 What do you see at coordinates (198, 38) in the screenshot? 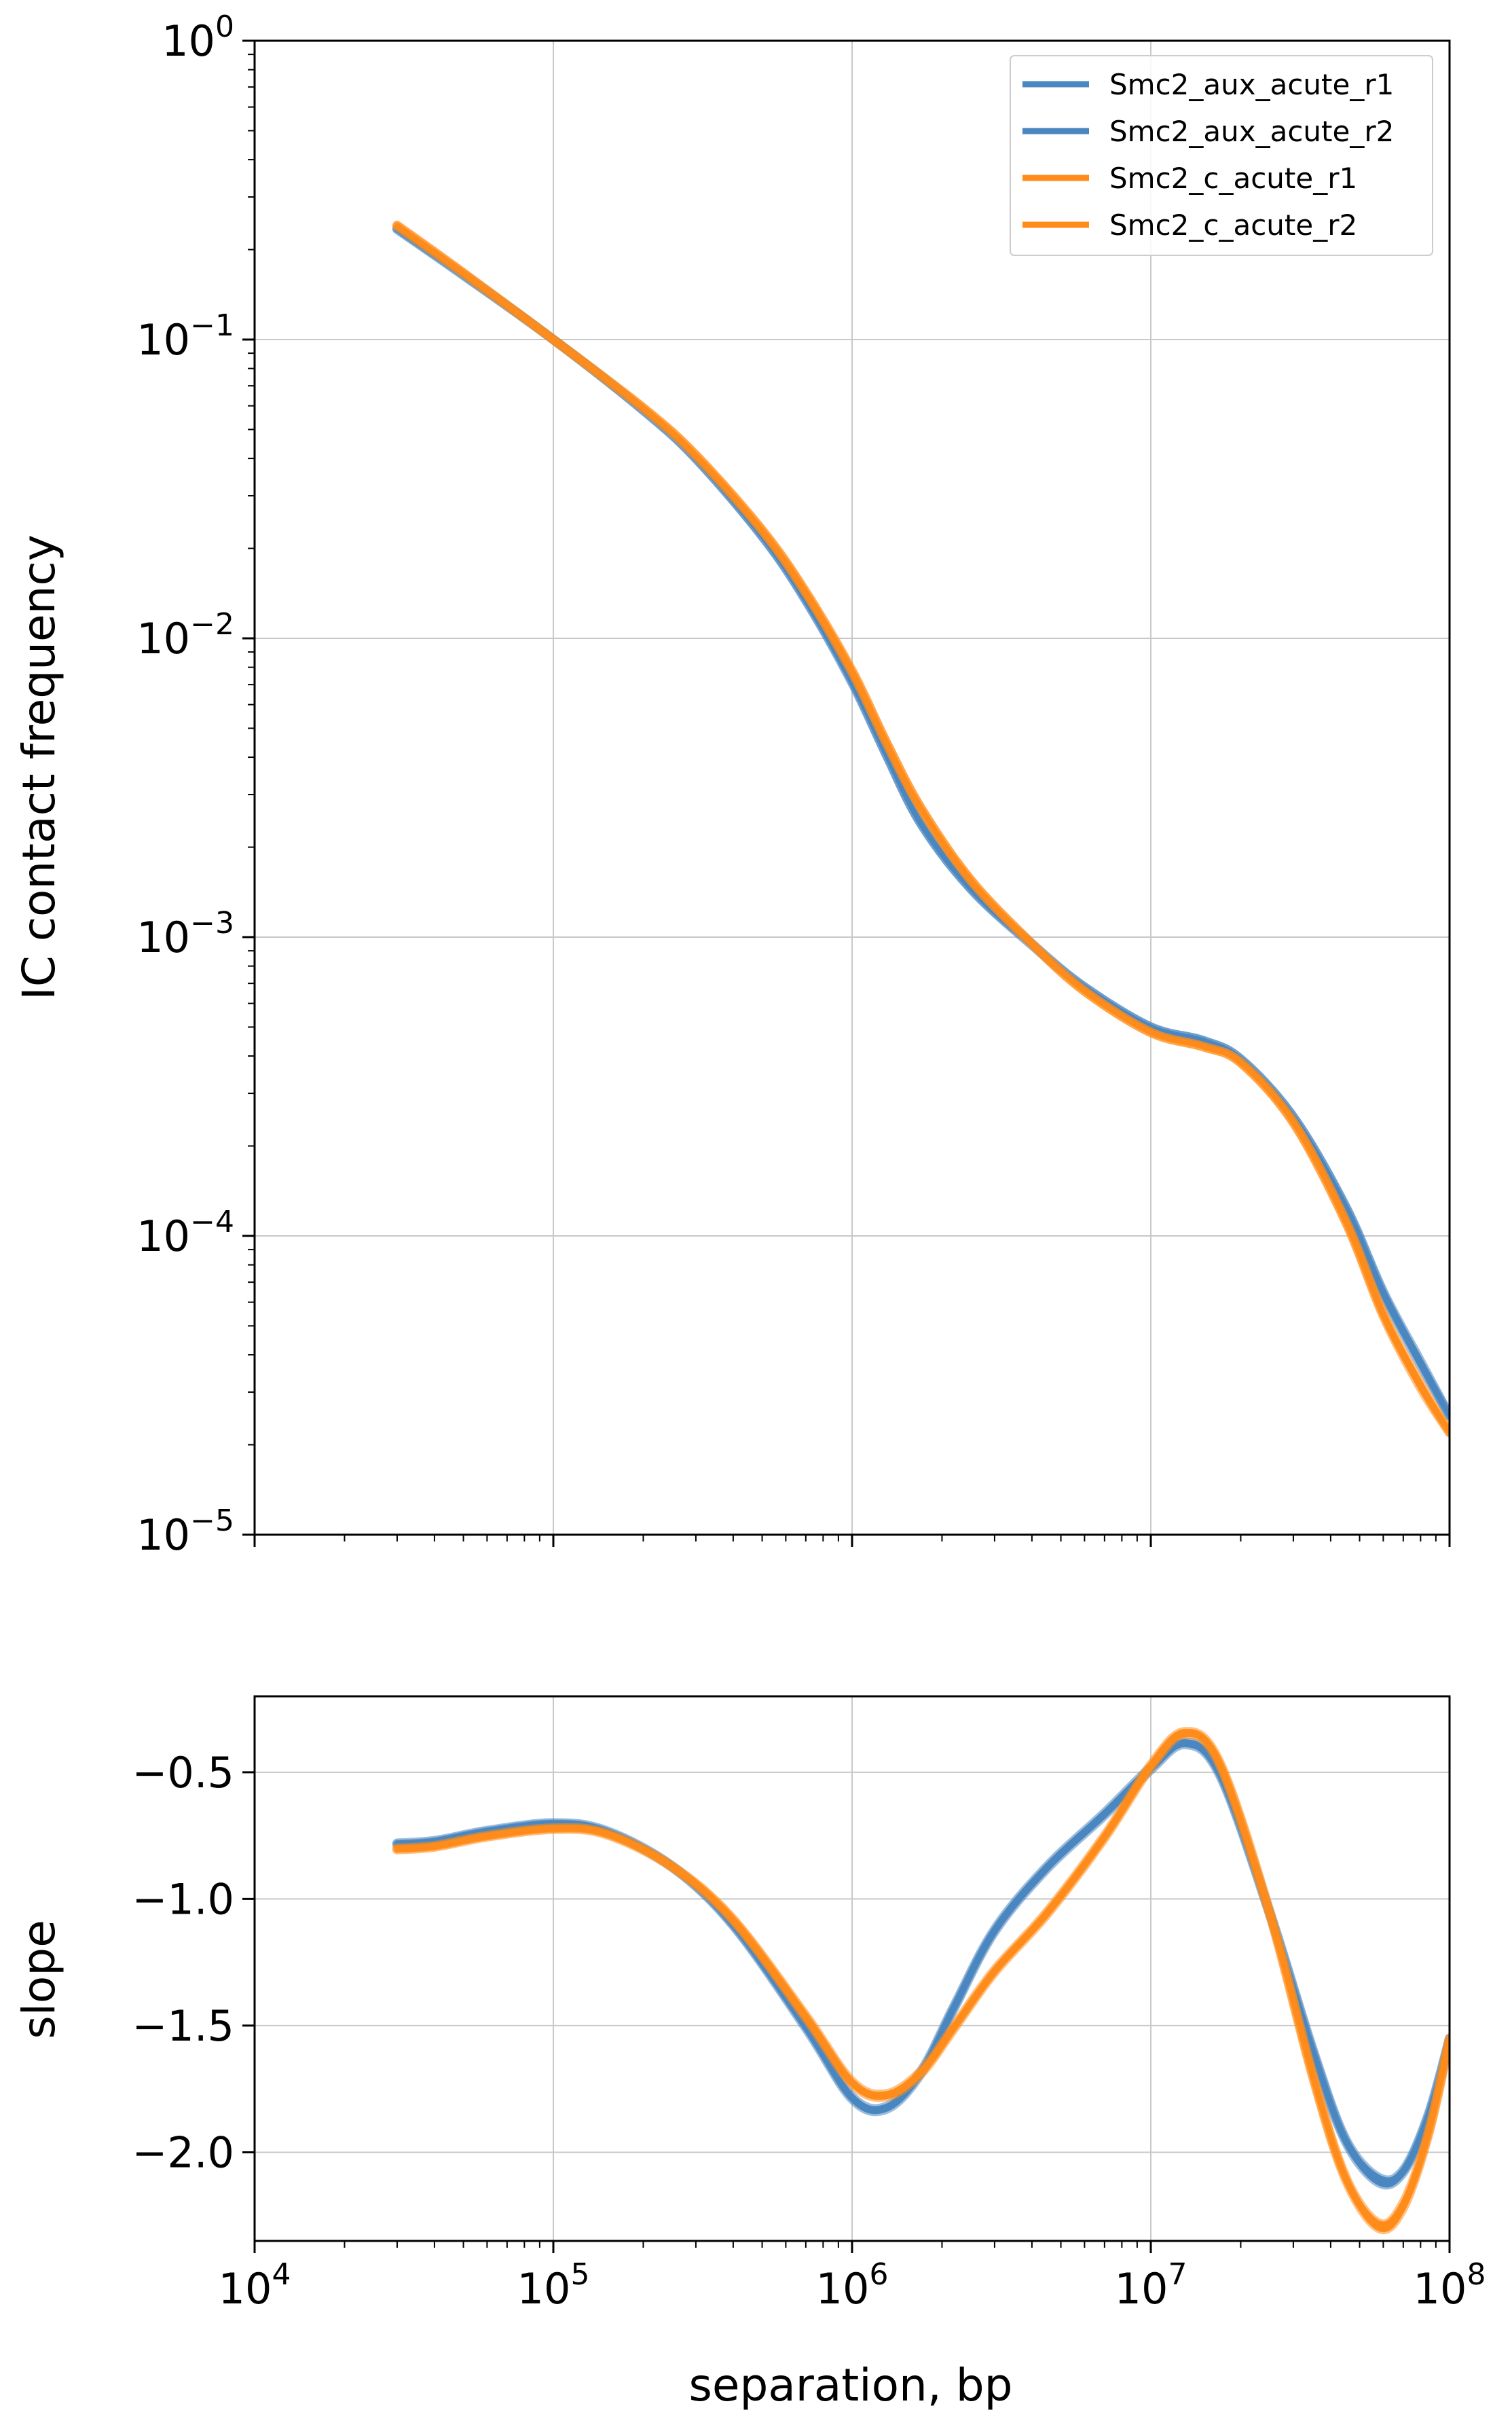
I see `top-y-tick-label: 10⁰` at bounding box center [198, 38].